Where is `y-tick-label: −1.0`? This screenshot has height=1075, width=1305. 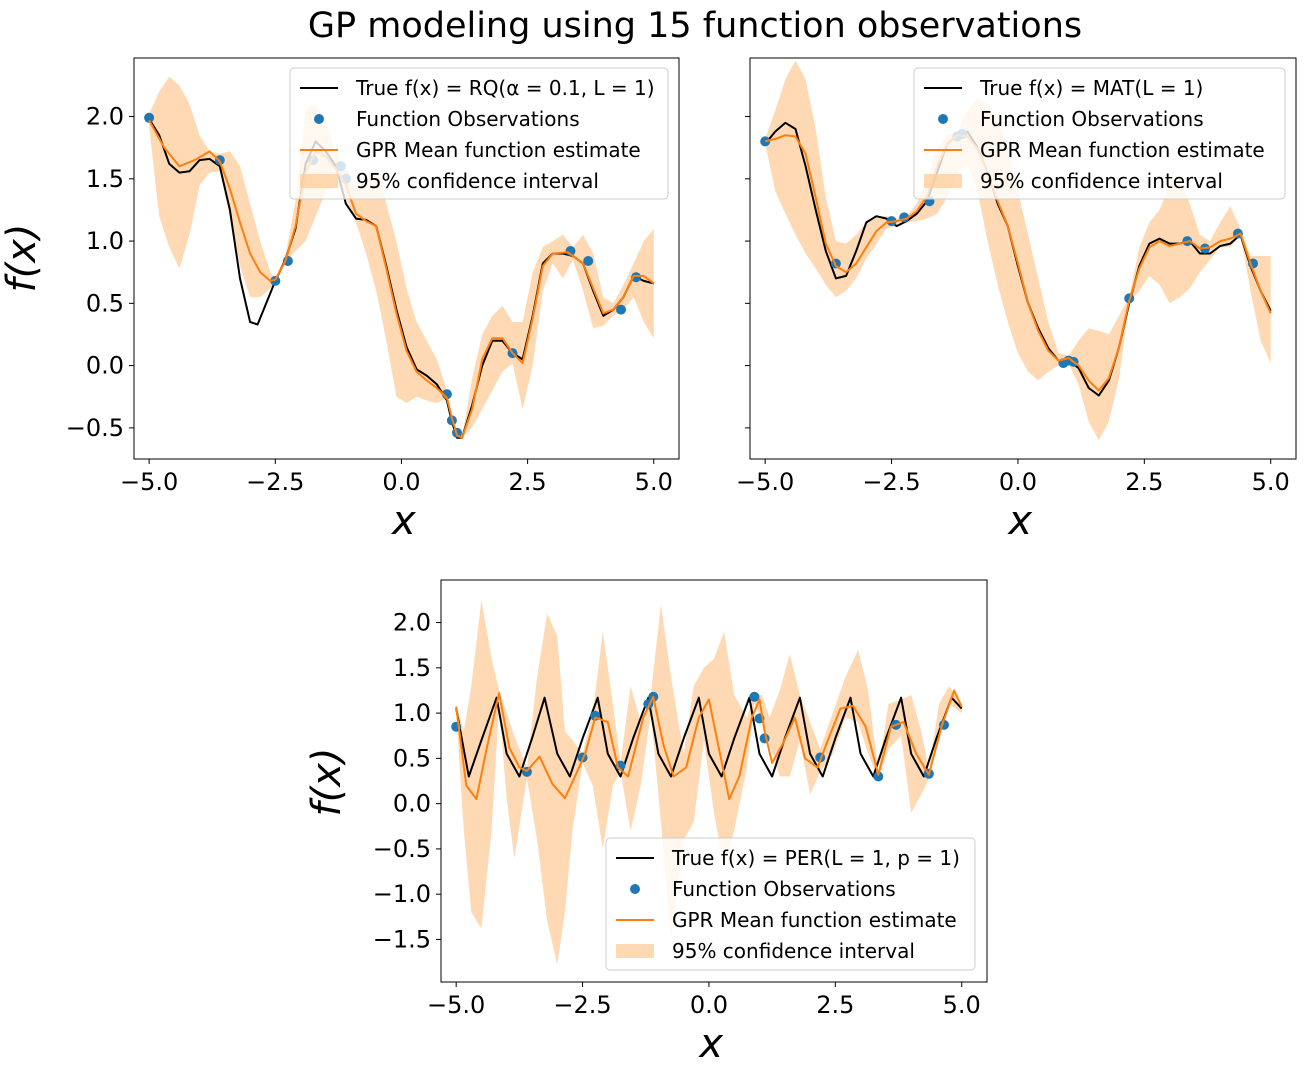 y-tick-label: −1.0 is located at coordinates (402, 894).